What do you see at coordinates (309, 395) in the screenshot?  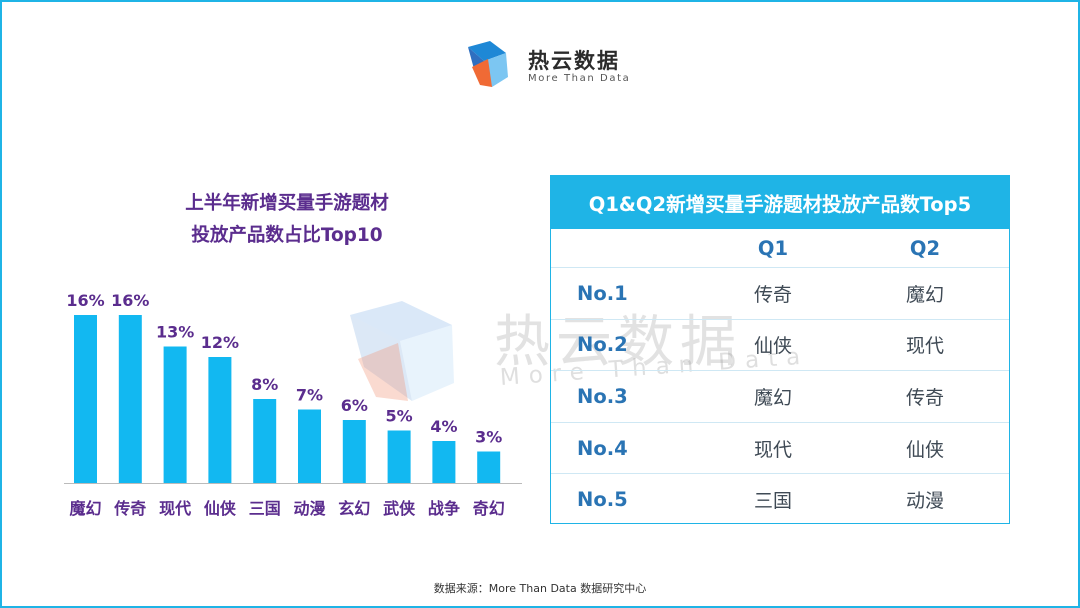 I see `bar-value-label: 7%` at bounding box center [309, 395].